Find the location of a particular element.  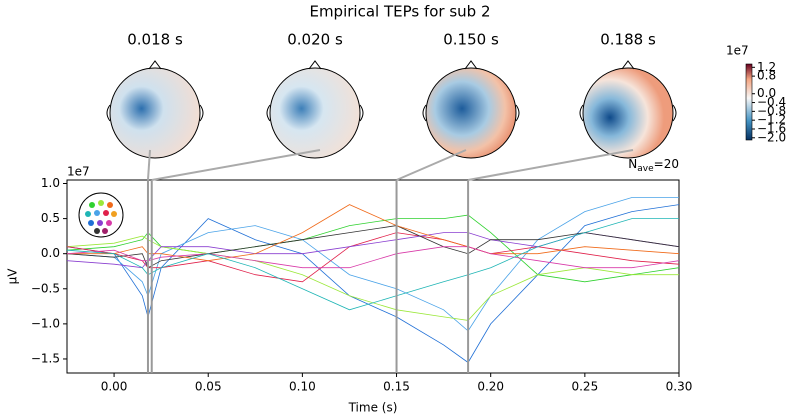

topomap-title: 0.150 s is located at coordinates (471, 40).